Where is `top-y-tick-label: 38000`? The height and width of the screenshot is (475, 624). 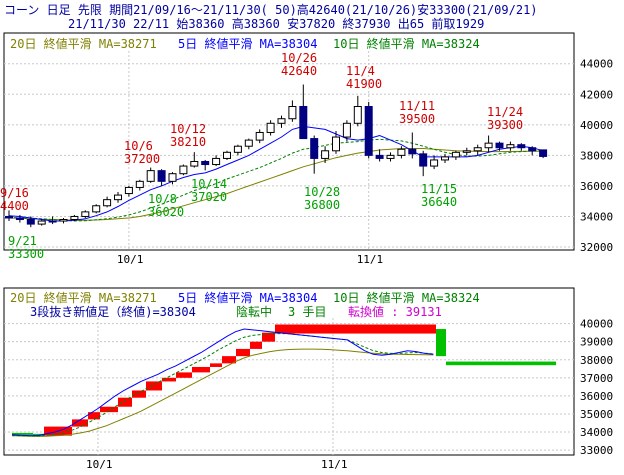 top-y-tick-label: 38000 is located at coordinates (596, 155).